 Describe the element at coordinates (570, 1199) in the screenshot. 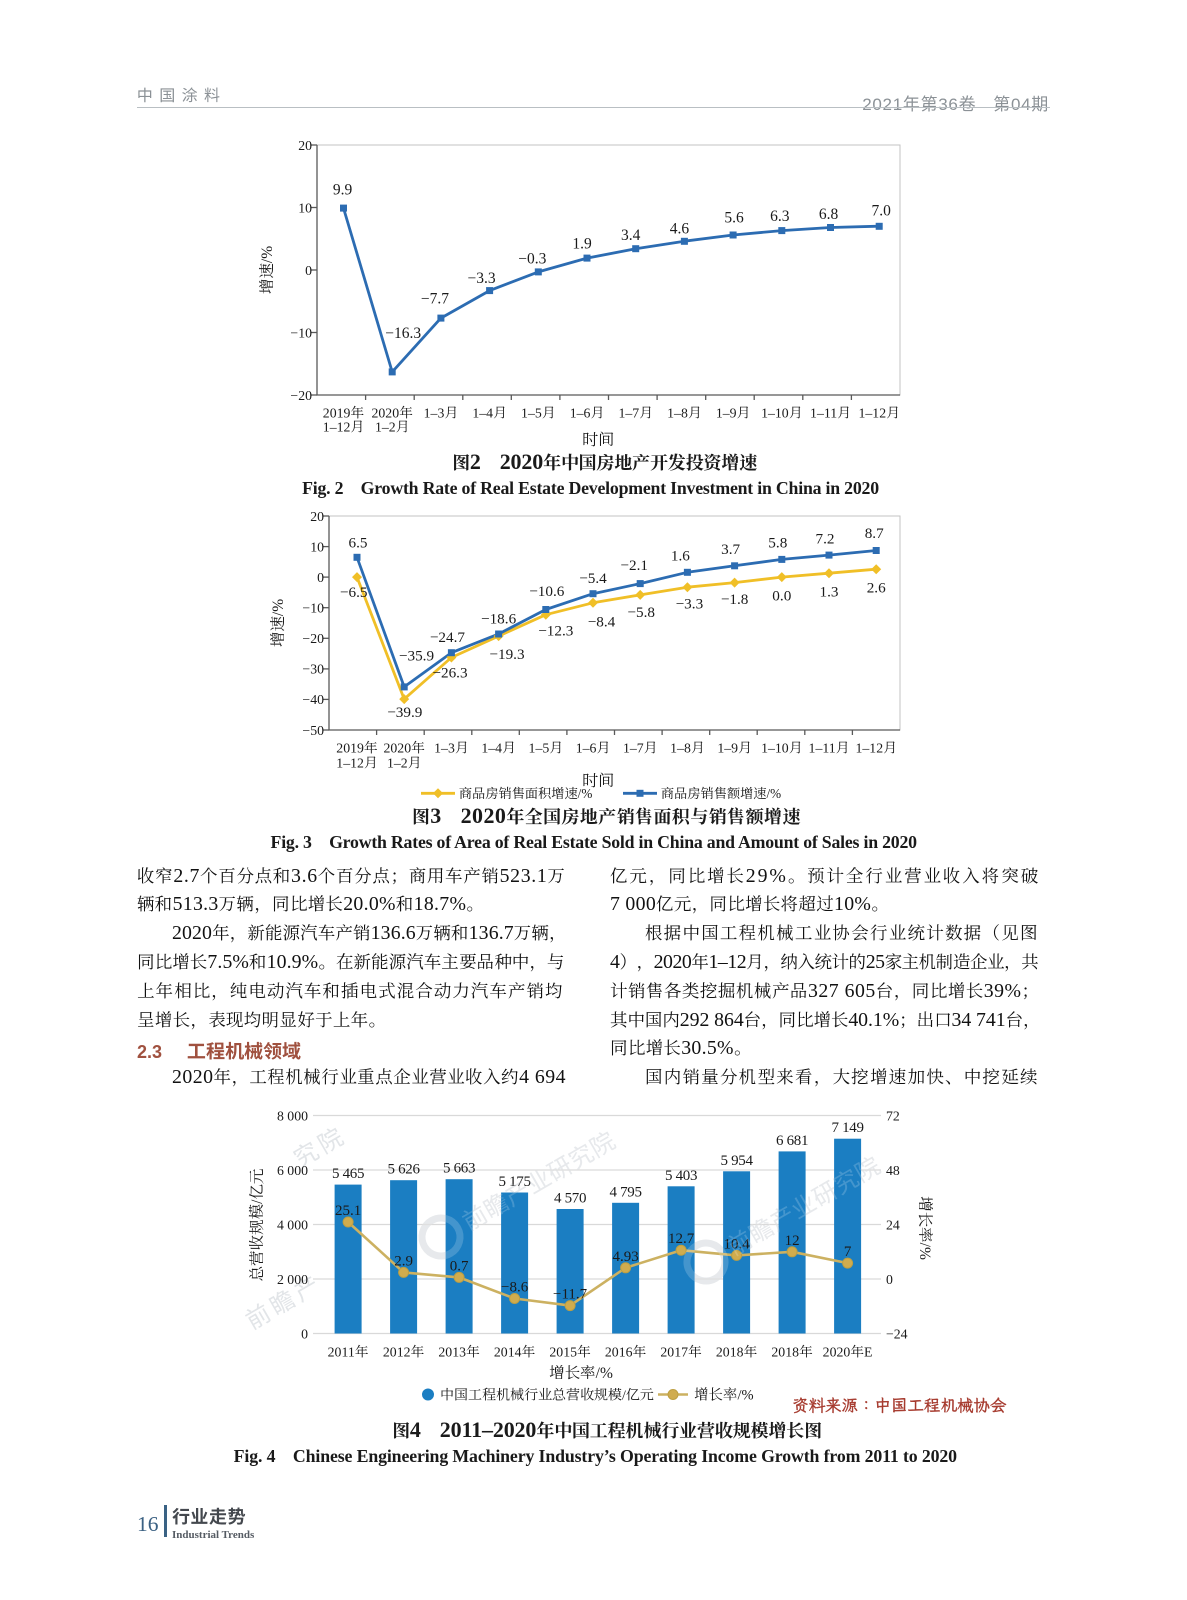

I see `svg-text: 4 570` at that location.